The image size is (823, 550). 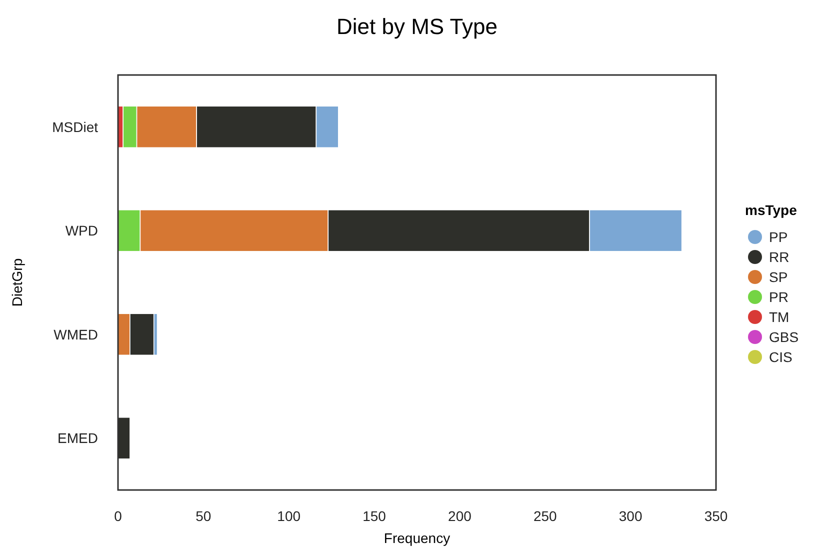 What do you see at coordinates (779, 257) in the screenshot?
I see `legend-label: RR` at bounding box center [779, 257].